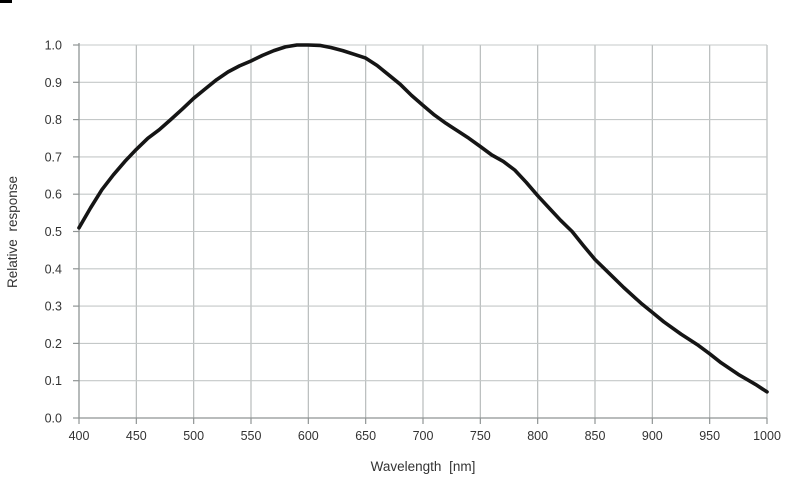 Image resolution: width=800 pixels, height=500 pixels. What do you see at coordinates (709, 436) in the screenshot?
I see `x-tick-label: 950` at bounding box center [709, 436].